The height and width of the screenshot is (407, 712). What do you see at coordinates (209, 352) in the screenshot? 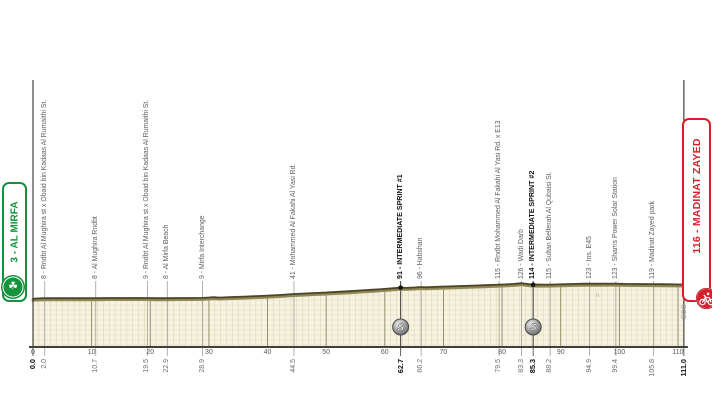
I see `x-axis-tick-label: 30` at bounding box center [209, 352].